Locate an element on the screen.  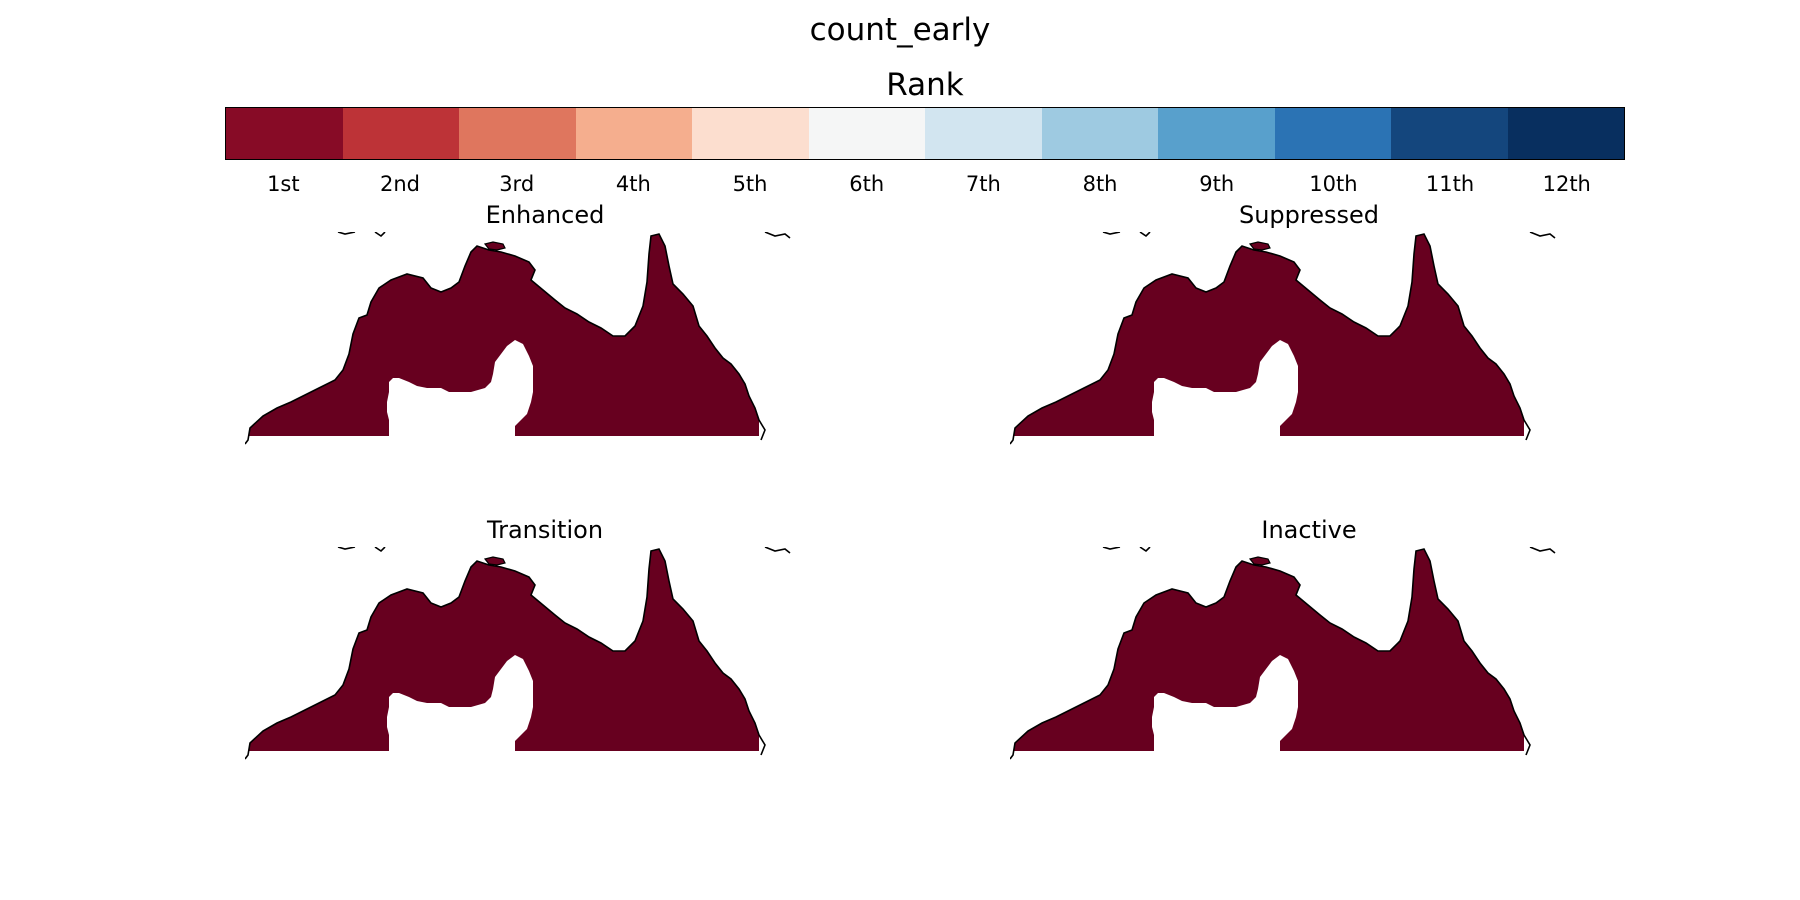
panel-title-enhanced: Enhanced is located at coordinates (545, 215).